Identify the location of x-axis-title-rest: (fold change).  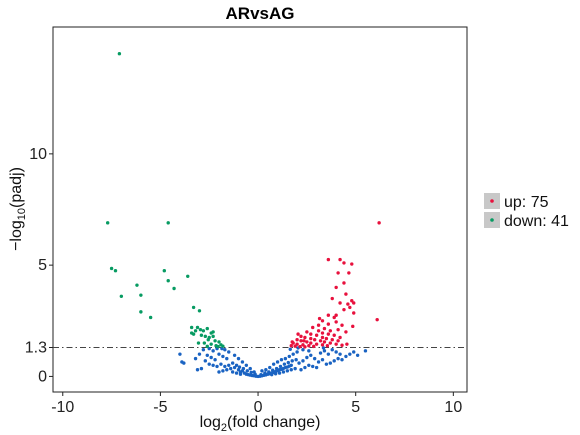
(273, 422).